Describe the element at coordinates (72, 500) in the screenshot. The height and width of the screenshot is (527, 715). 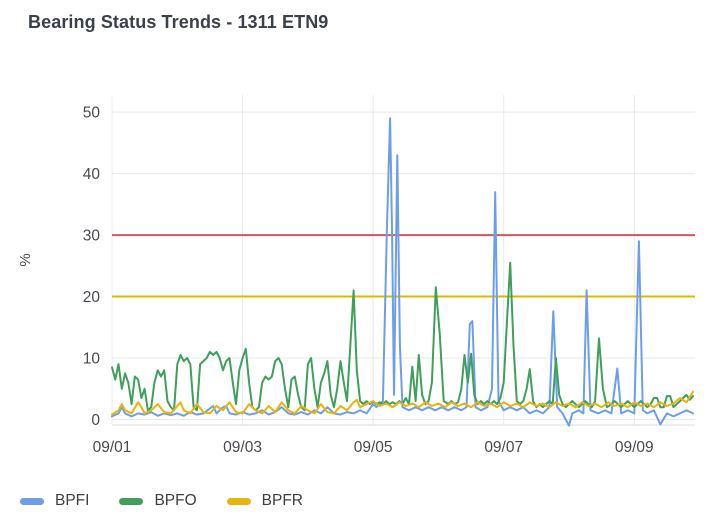
I see `legend-label-bpfi: BPFI` at that location.